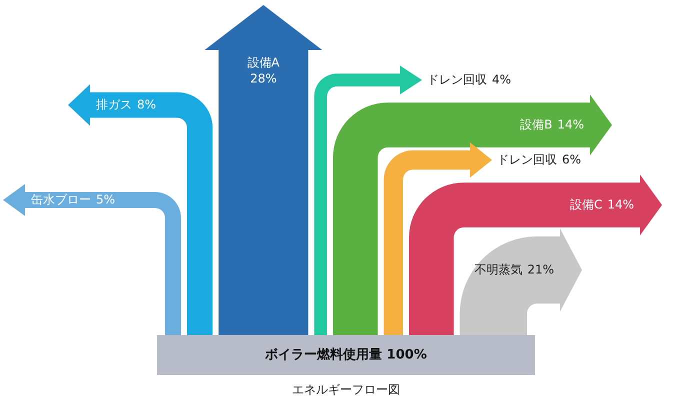 This screenshot has height=400, width=683. What do you see at coordinates (346, 389) in the screenshot?
I see `text: エネルギーフロー図` at bounding box center [346, 389].